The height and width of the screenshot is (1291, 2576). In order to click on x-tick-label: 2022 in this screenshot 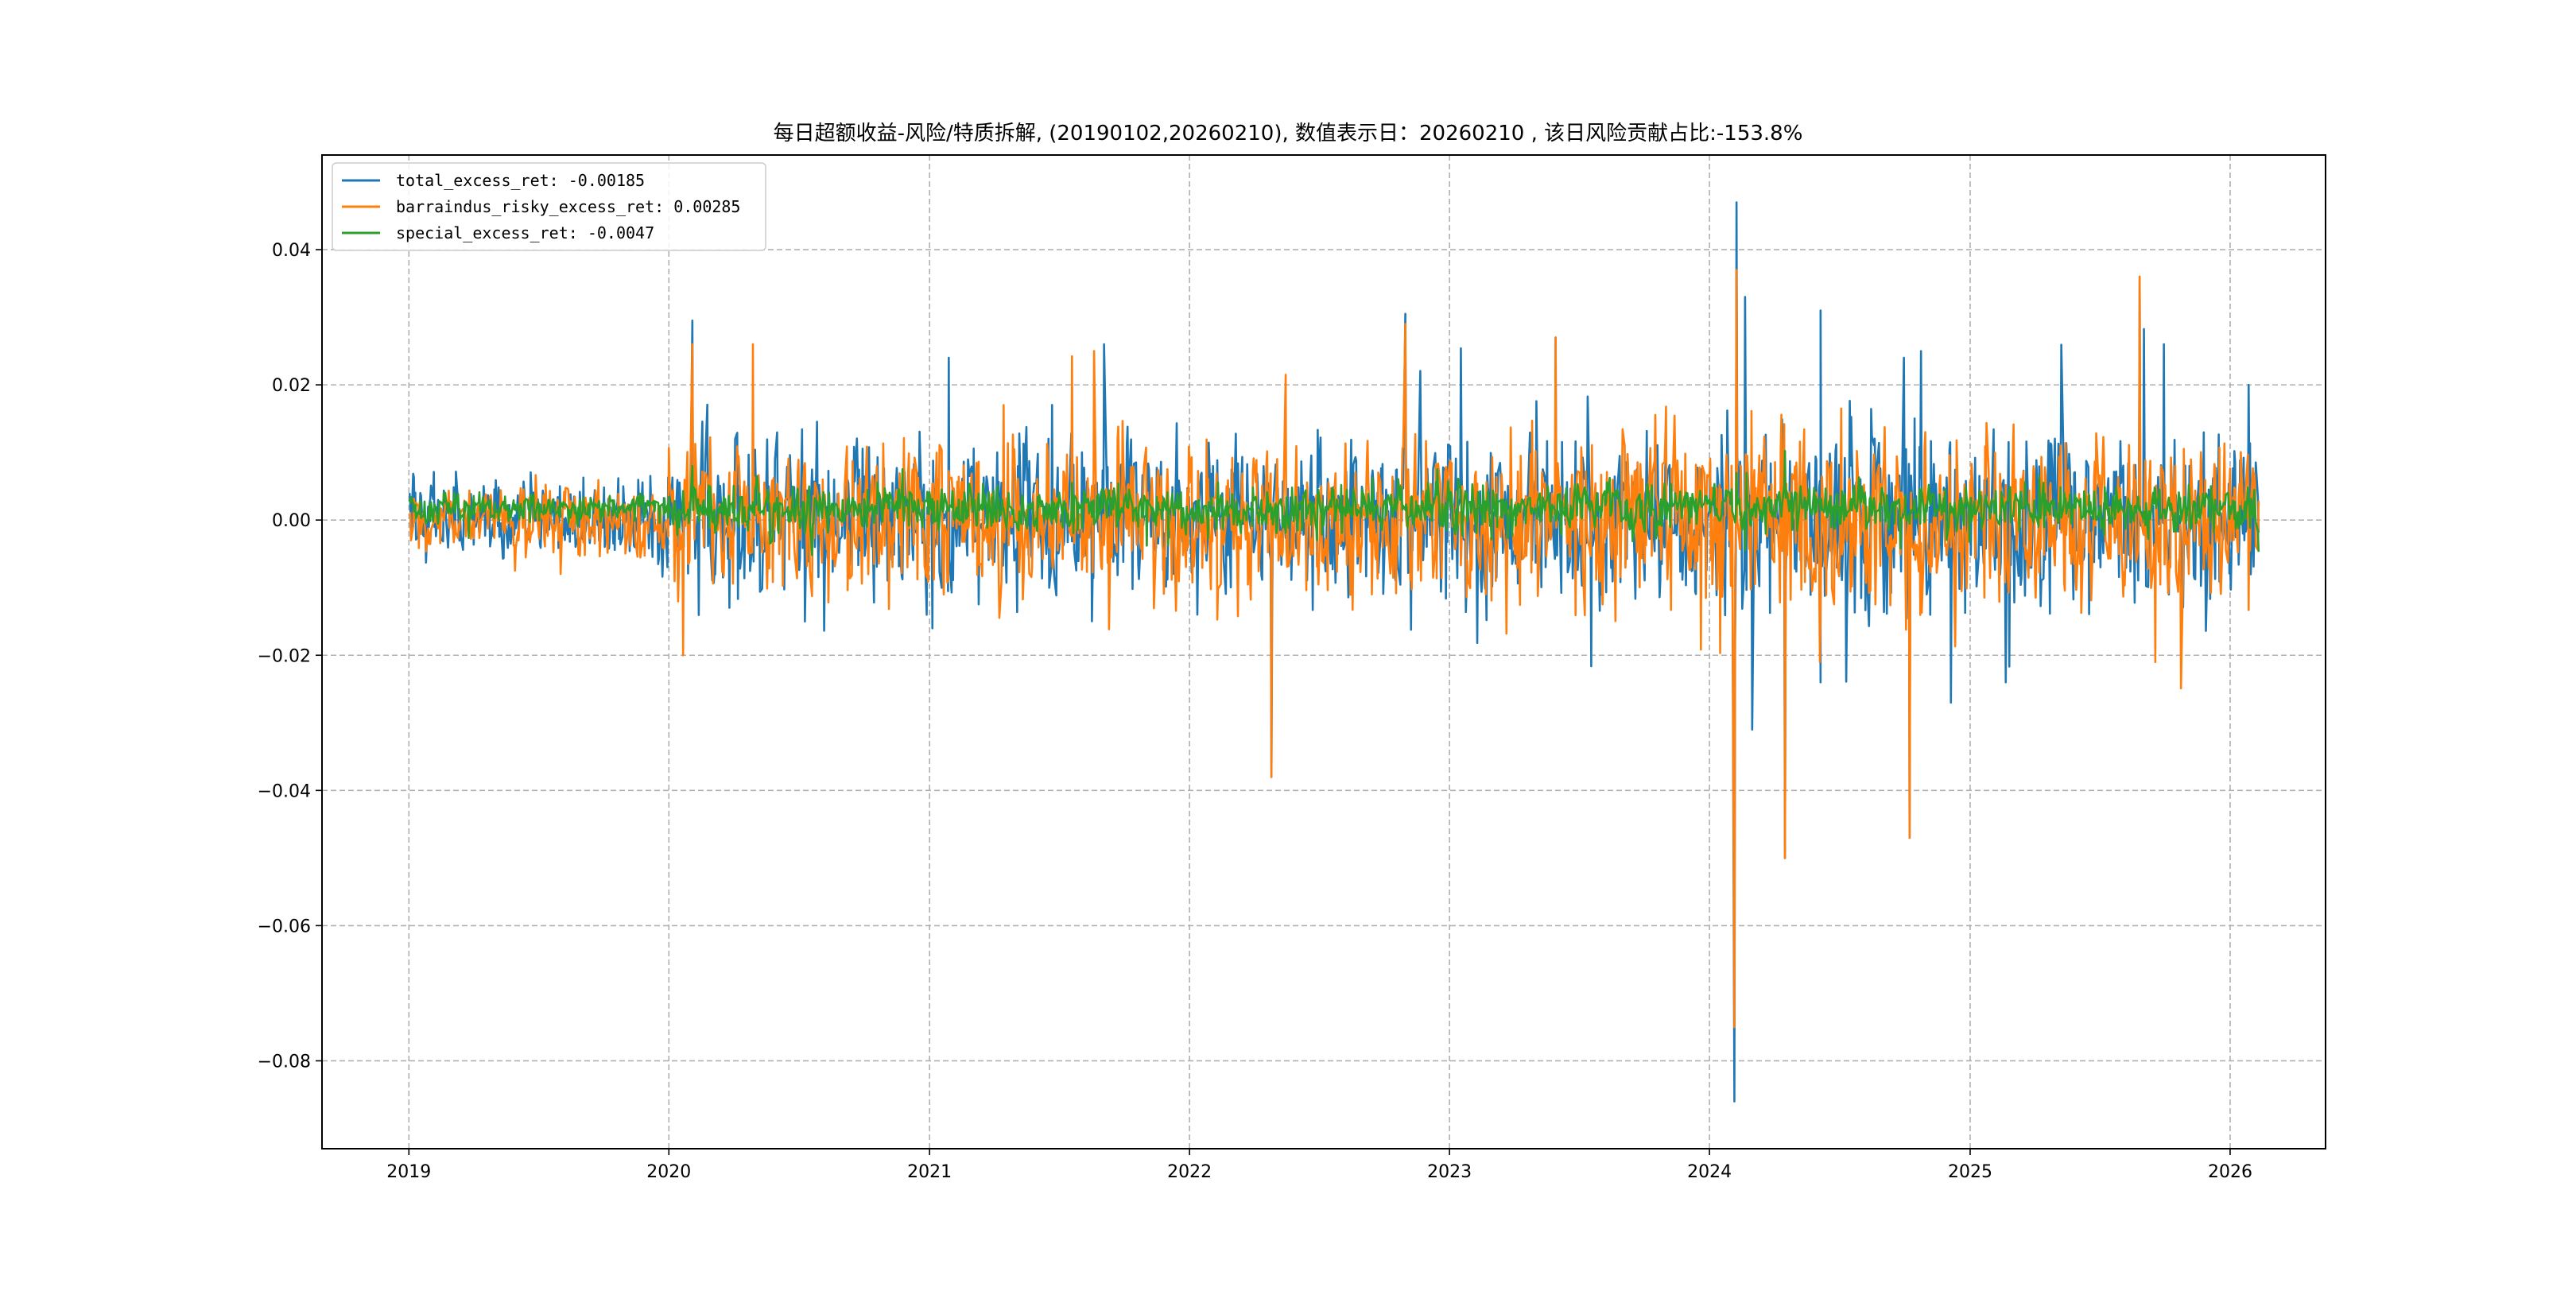, I will do `click(1189, 1172)`.